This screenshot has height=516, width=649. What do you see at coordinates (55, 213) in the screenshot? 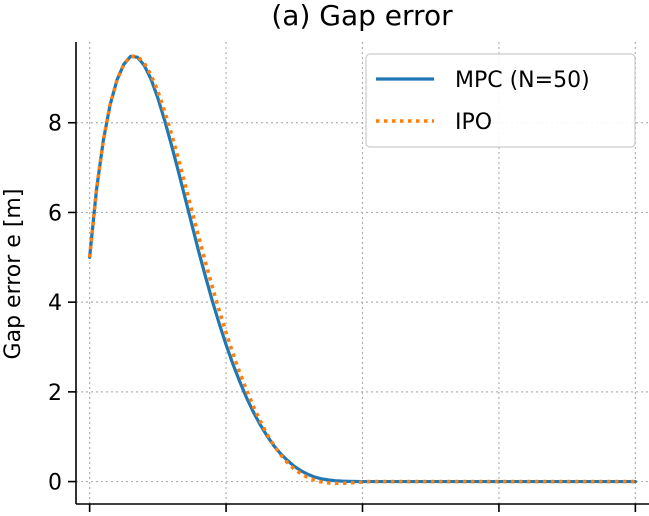
I see `y-tick-label: 6` at bounding box center [55, 213].